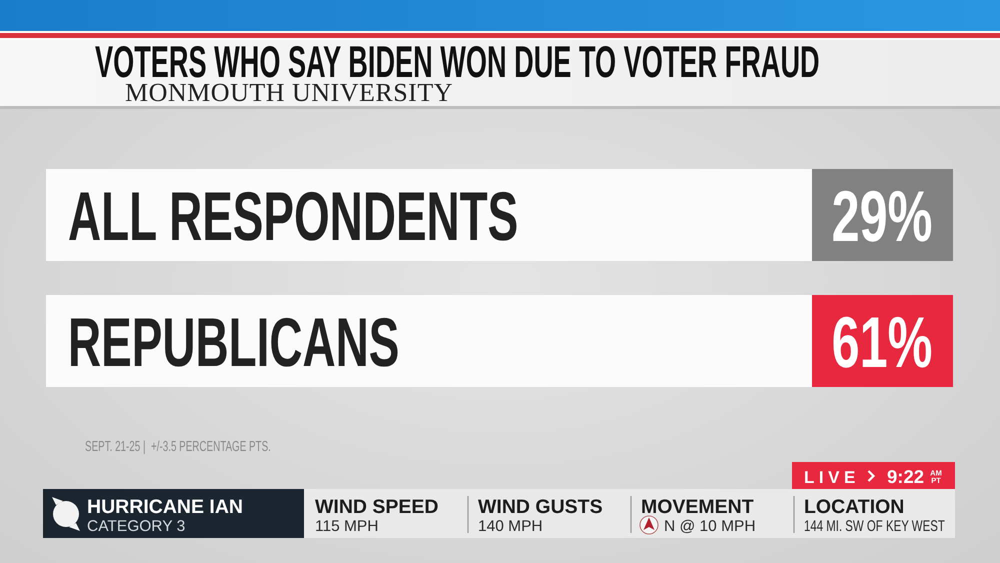  Describe the element at coordinates (293, 217) in the screenshot. I see `category-label: ALL RESPONDENTS` at that location.